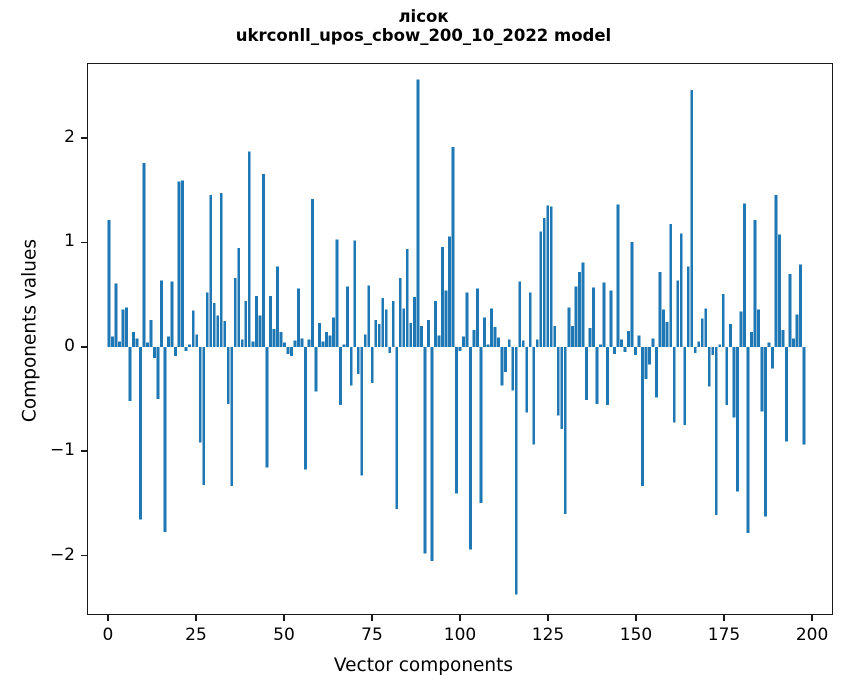 The height and width of the screenshot is (696, 847). What do you see at coordinates (284, 635) in the screenshot?
I see `x-tick-label: 50` at bounding box center [284, 635].